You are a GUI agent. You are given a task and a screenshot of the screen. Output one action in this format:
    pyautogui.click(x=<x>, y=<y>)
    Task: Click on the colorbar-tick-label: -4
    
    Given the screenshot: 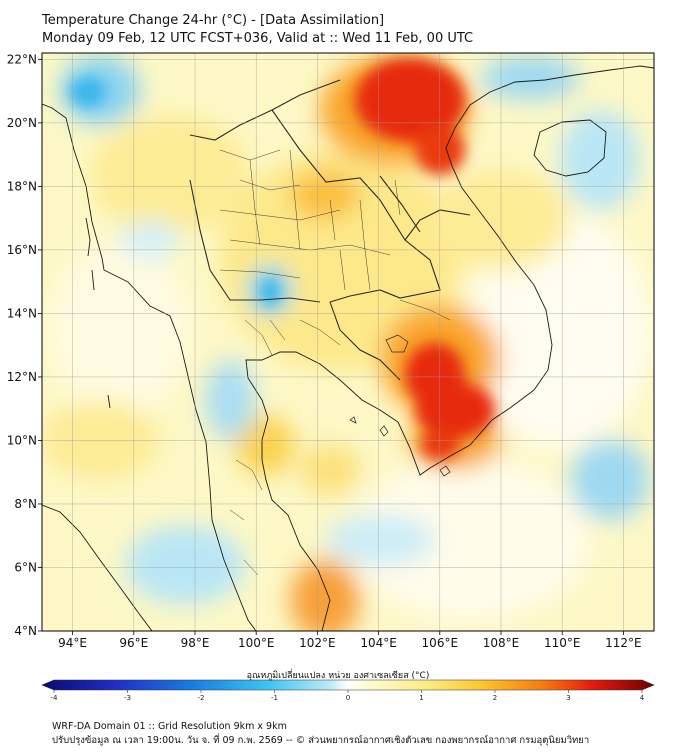 What is the action you would take?
    pyautogui.click(x=55, y=698)
    